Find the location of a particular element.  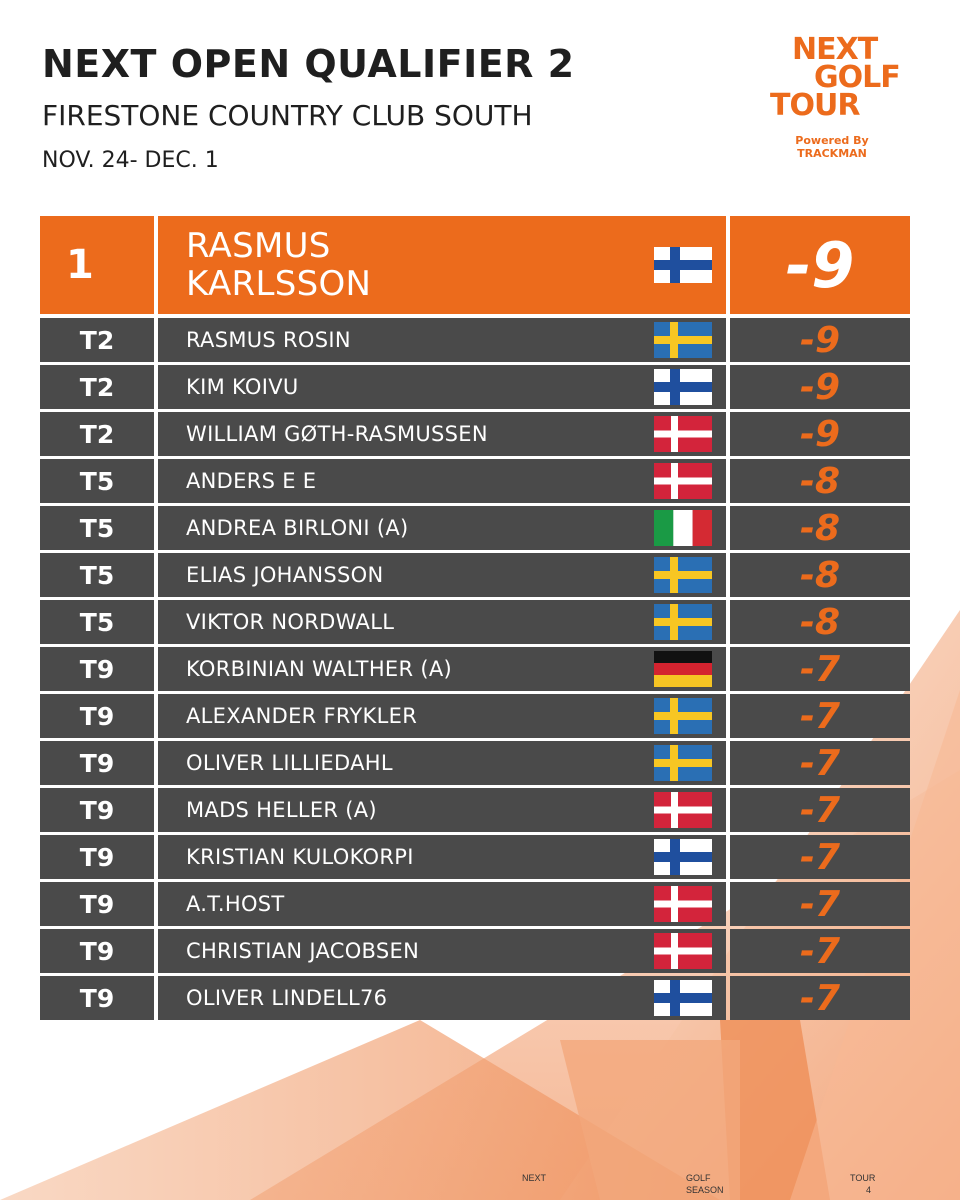

player-name: OLIVER LILLIEDAHL is located at coordinates (289, 763).